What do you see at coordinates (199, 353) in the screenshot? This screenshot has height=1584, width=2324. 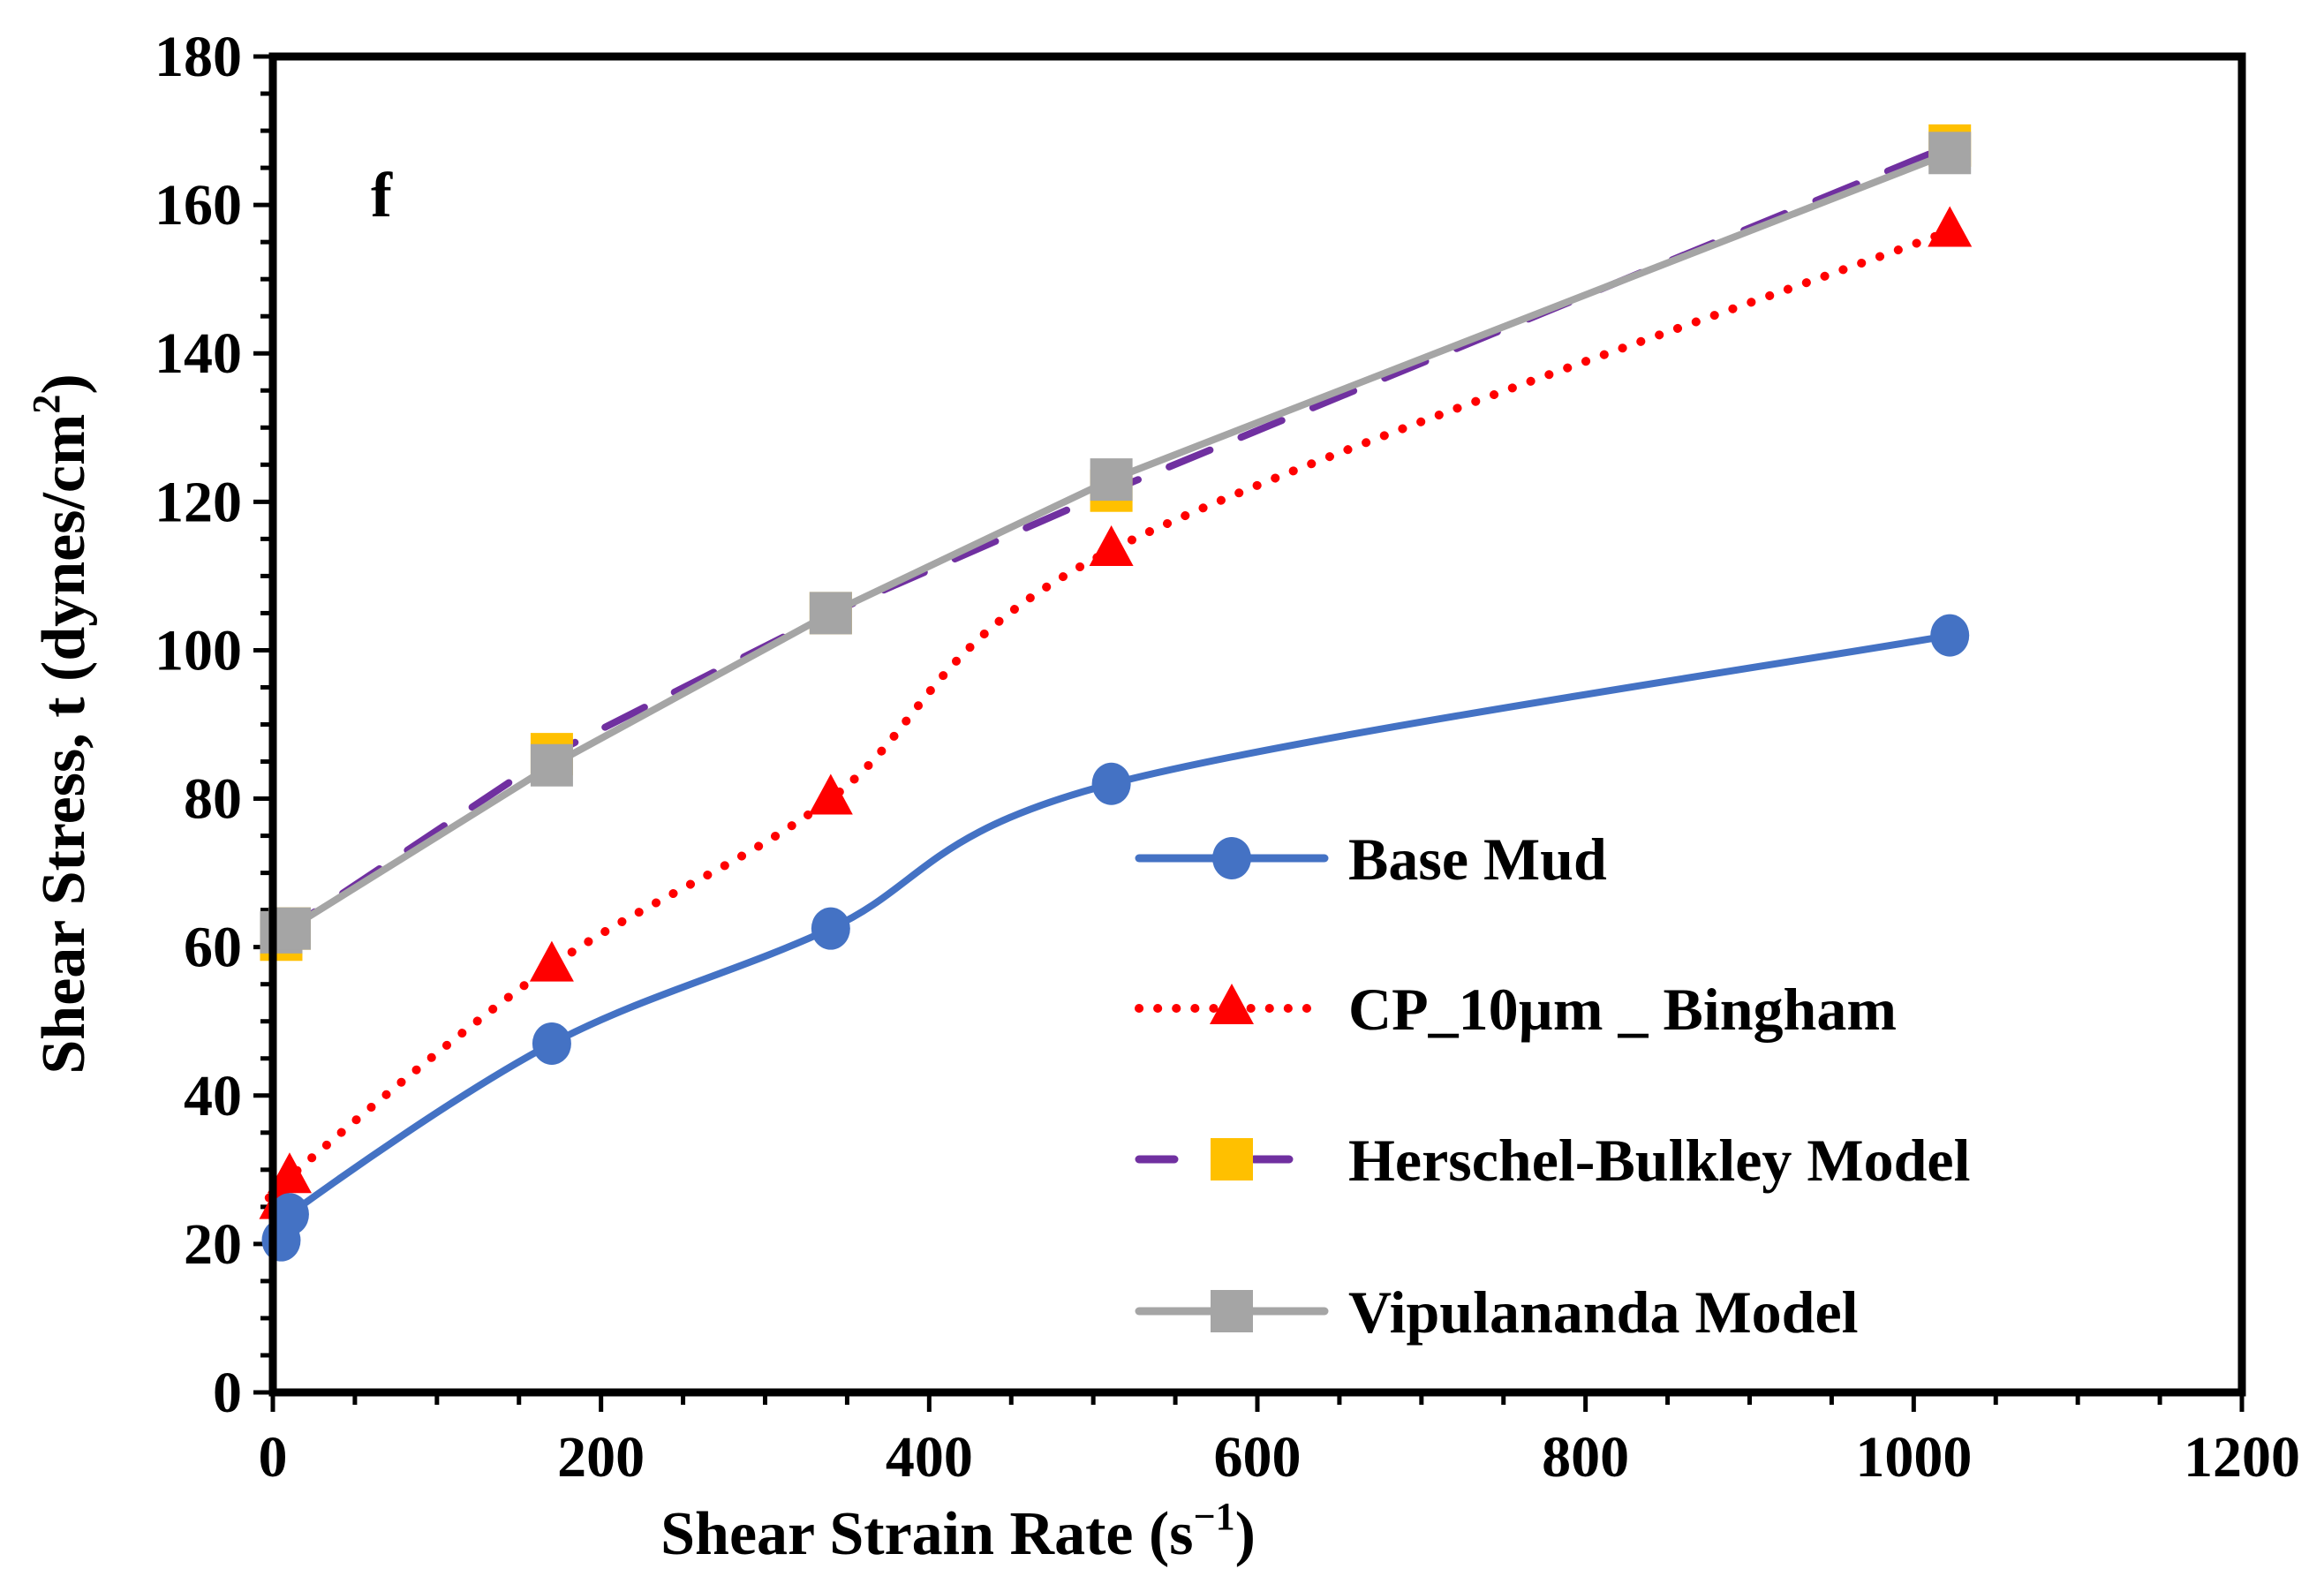 I see `y-tick-label: 140` at bounding box center [199, 353].